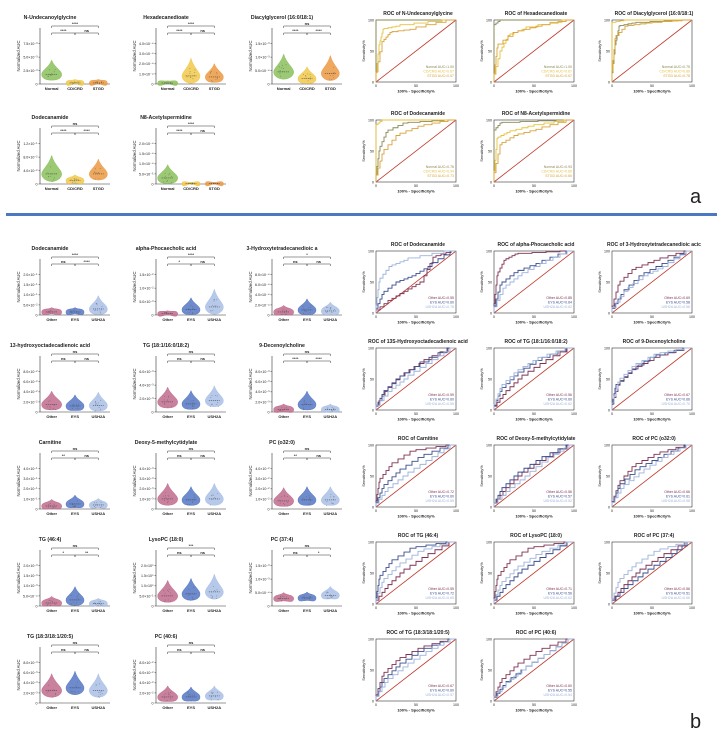 The image size is (723, 745). I want to click on legend-entry: STGD AUC=0.67, so click(440, 76).